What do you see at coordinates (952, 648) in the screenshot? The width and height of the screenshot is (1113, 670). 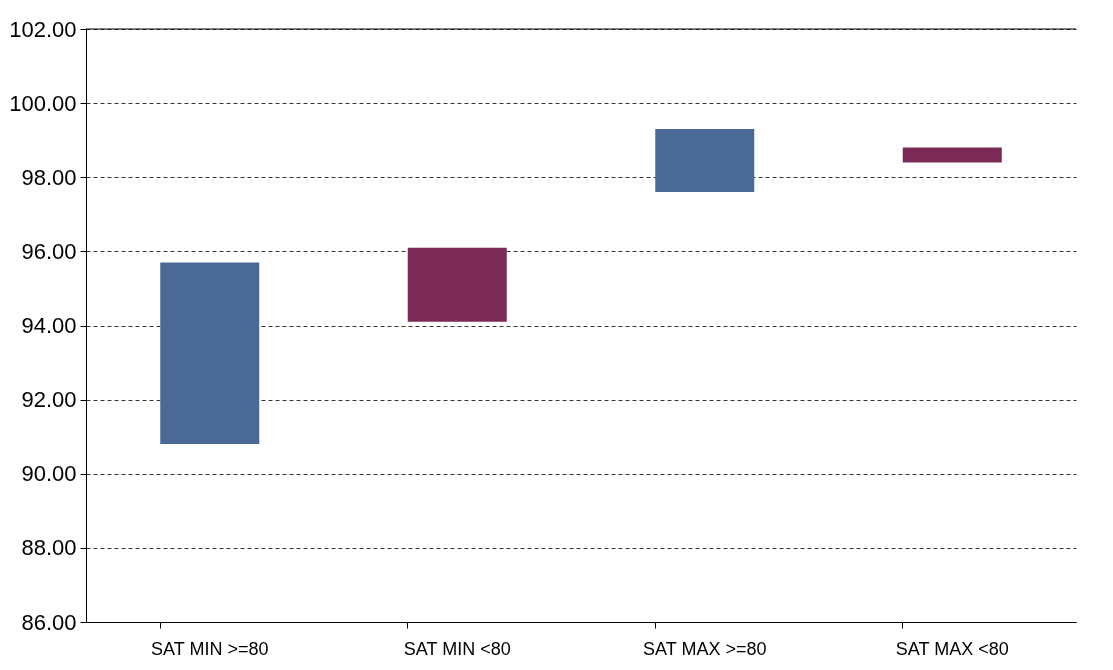 I see `x-tick-label: SAT MAX <80` at bounding box center [952, 648].